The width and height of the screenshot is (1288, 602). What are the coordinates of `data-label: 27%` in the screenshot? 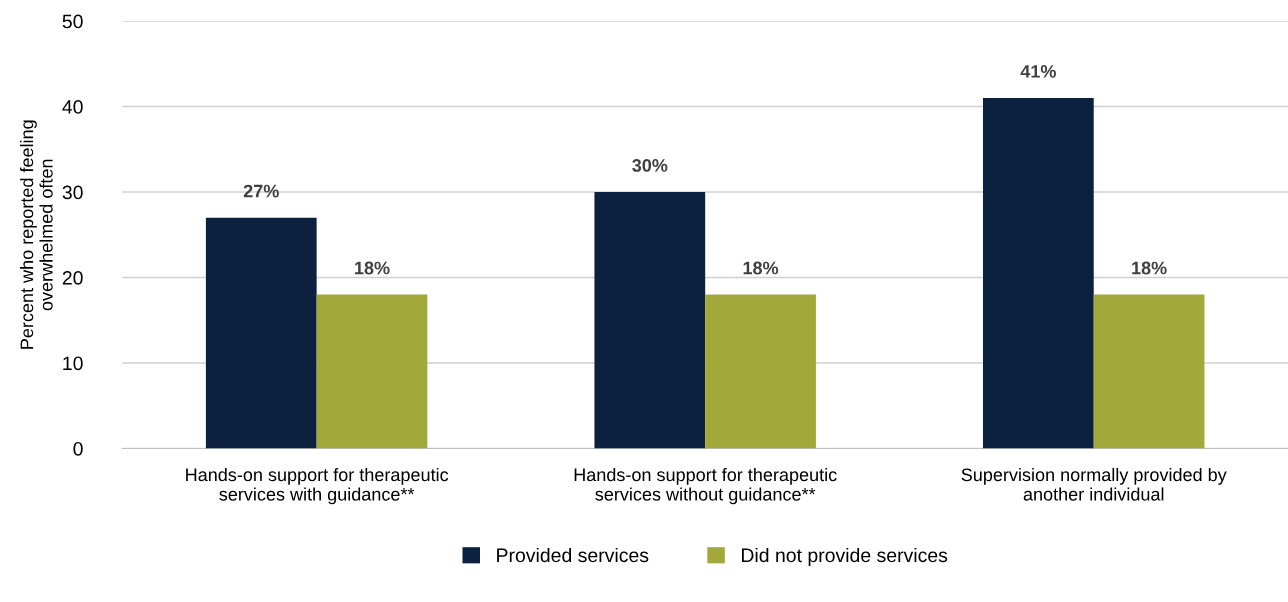 It's located at (261, 191).